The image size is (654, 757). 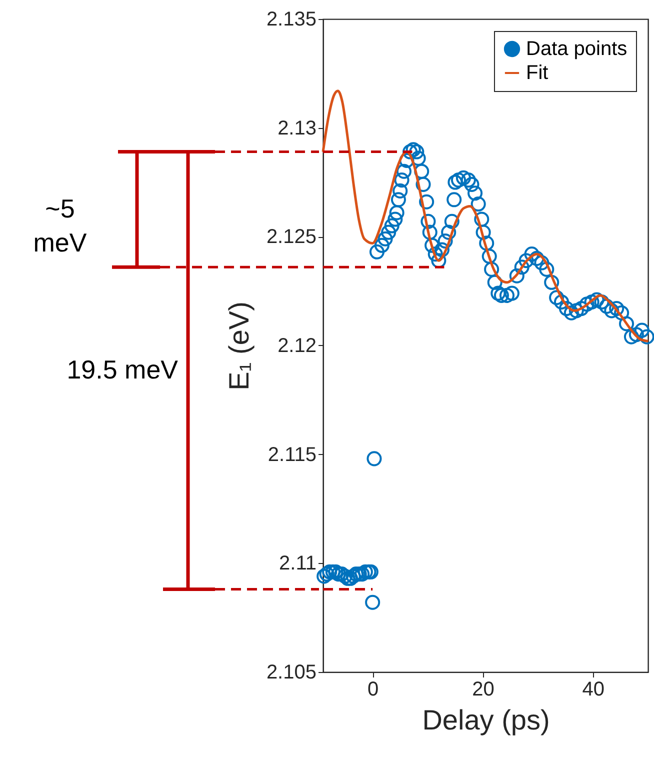 What do you see at coordinates (60, 225) in the screenshot?
I see `text: ~5 meV` at bounding box center [60, 225].